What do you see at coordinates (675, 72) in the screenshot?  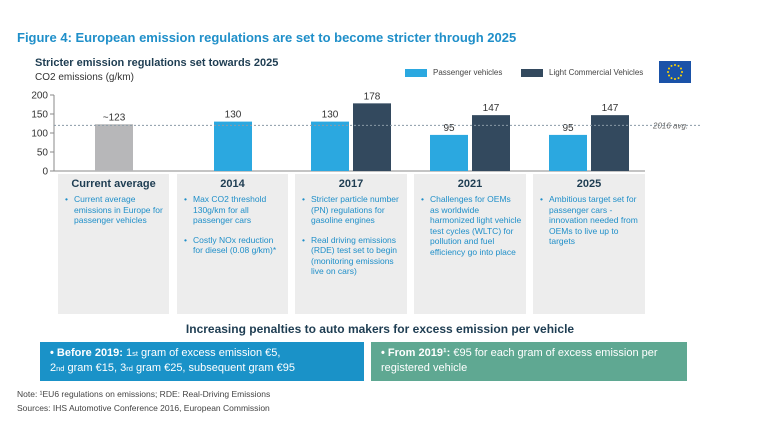 I see `eu-flag-icon` at bounding box center [675, 72].